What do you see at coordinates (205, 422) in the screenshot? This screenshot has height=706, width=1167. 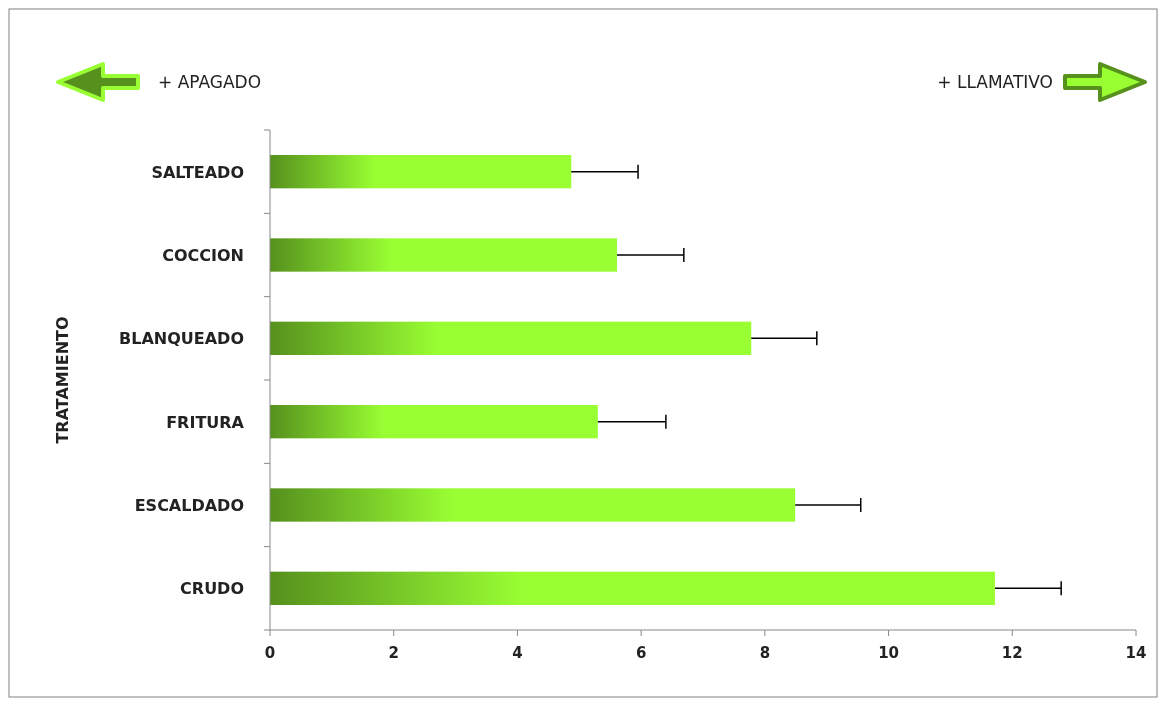 I see `y-tick-label: FRITURA` at bounding box center [205, 422].